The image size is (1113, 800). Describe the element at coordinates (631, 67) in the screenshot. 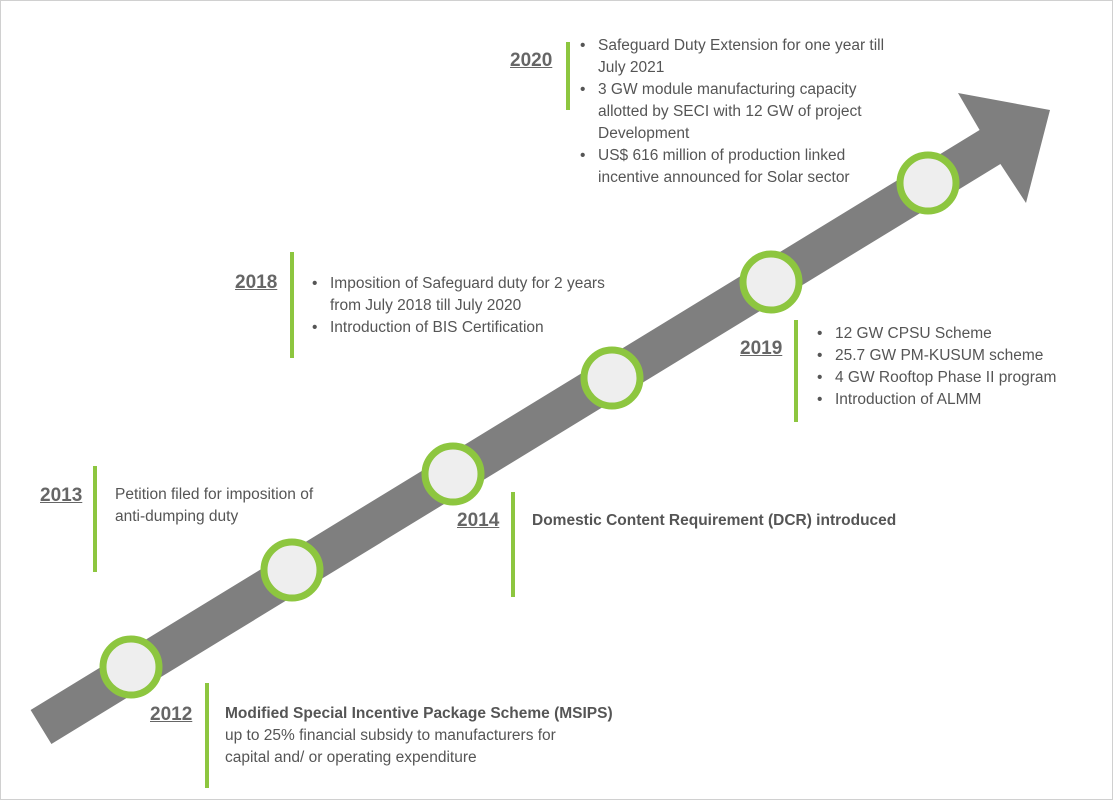

I see `bullet-line: July 2021` at that location.